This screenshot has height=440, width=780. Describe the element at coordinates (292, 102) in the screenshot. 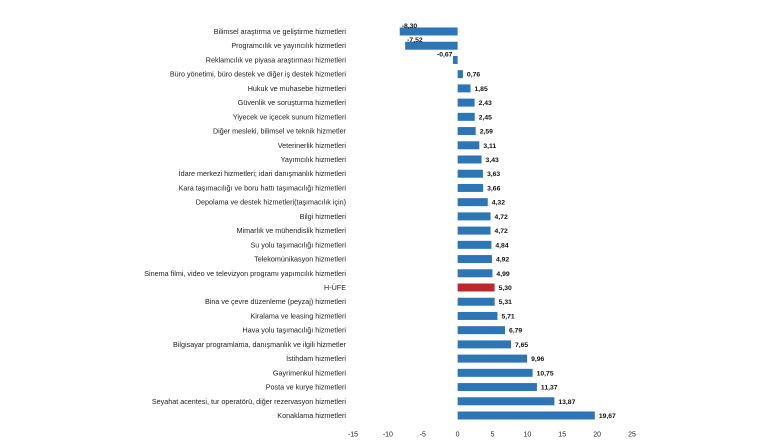

I see `category-label: Güvenlik ve soruşturma hizmetleri` at that location.